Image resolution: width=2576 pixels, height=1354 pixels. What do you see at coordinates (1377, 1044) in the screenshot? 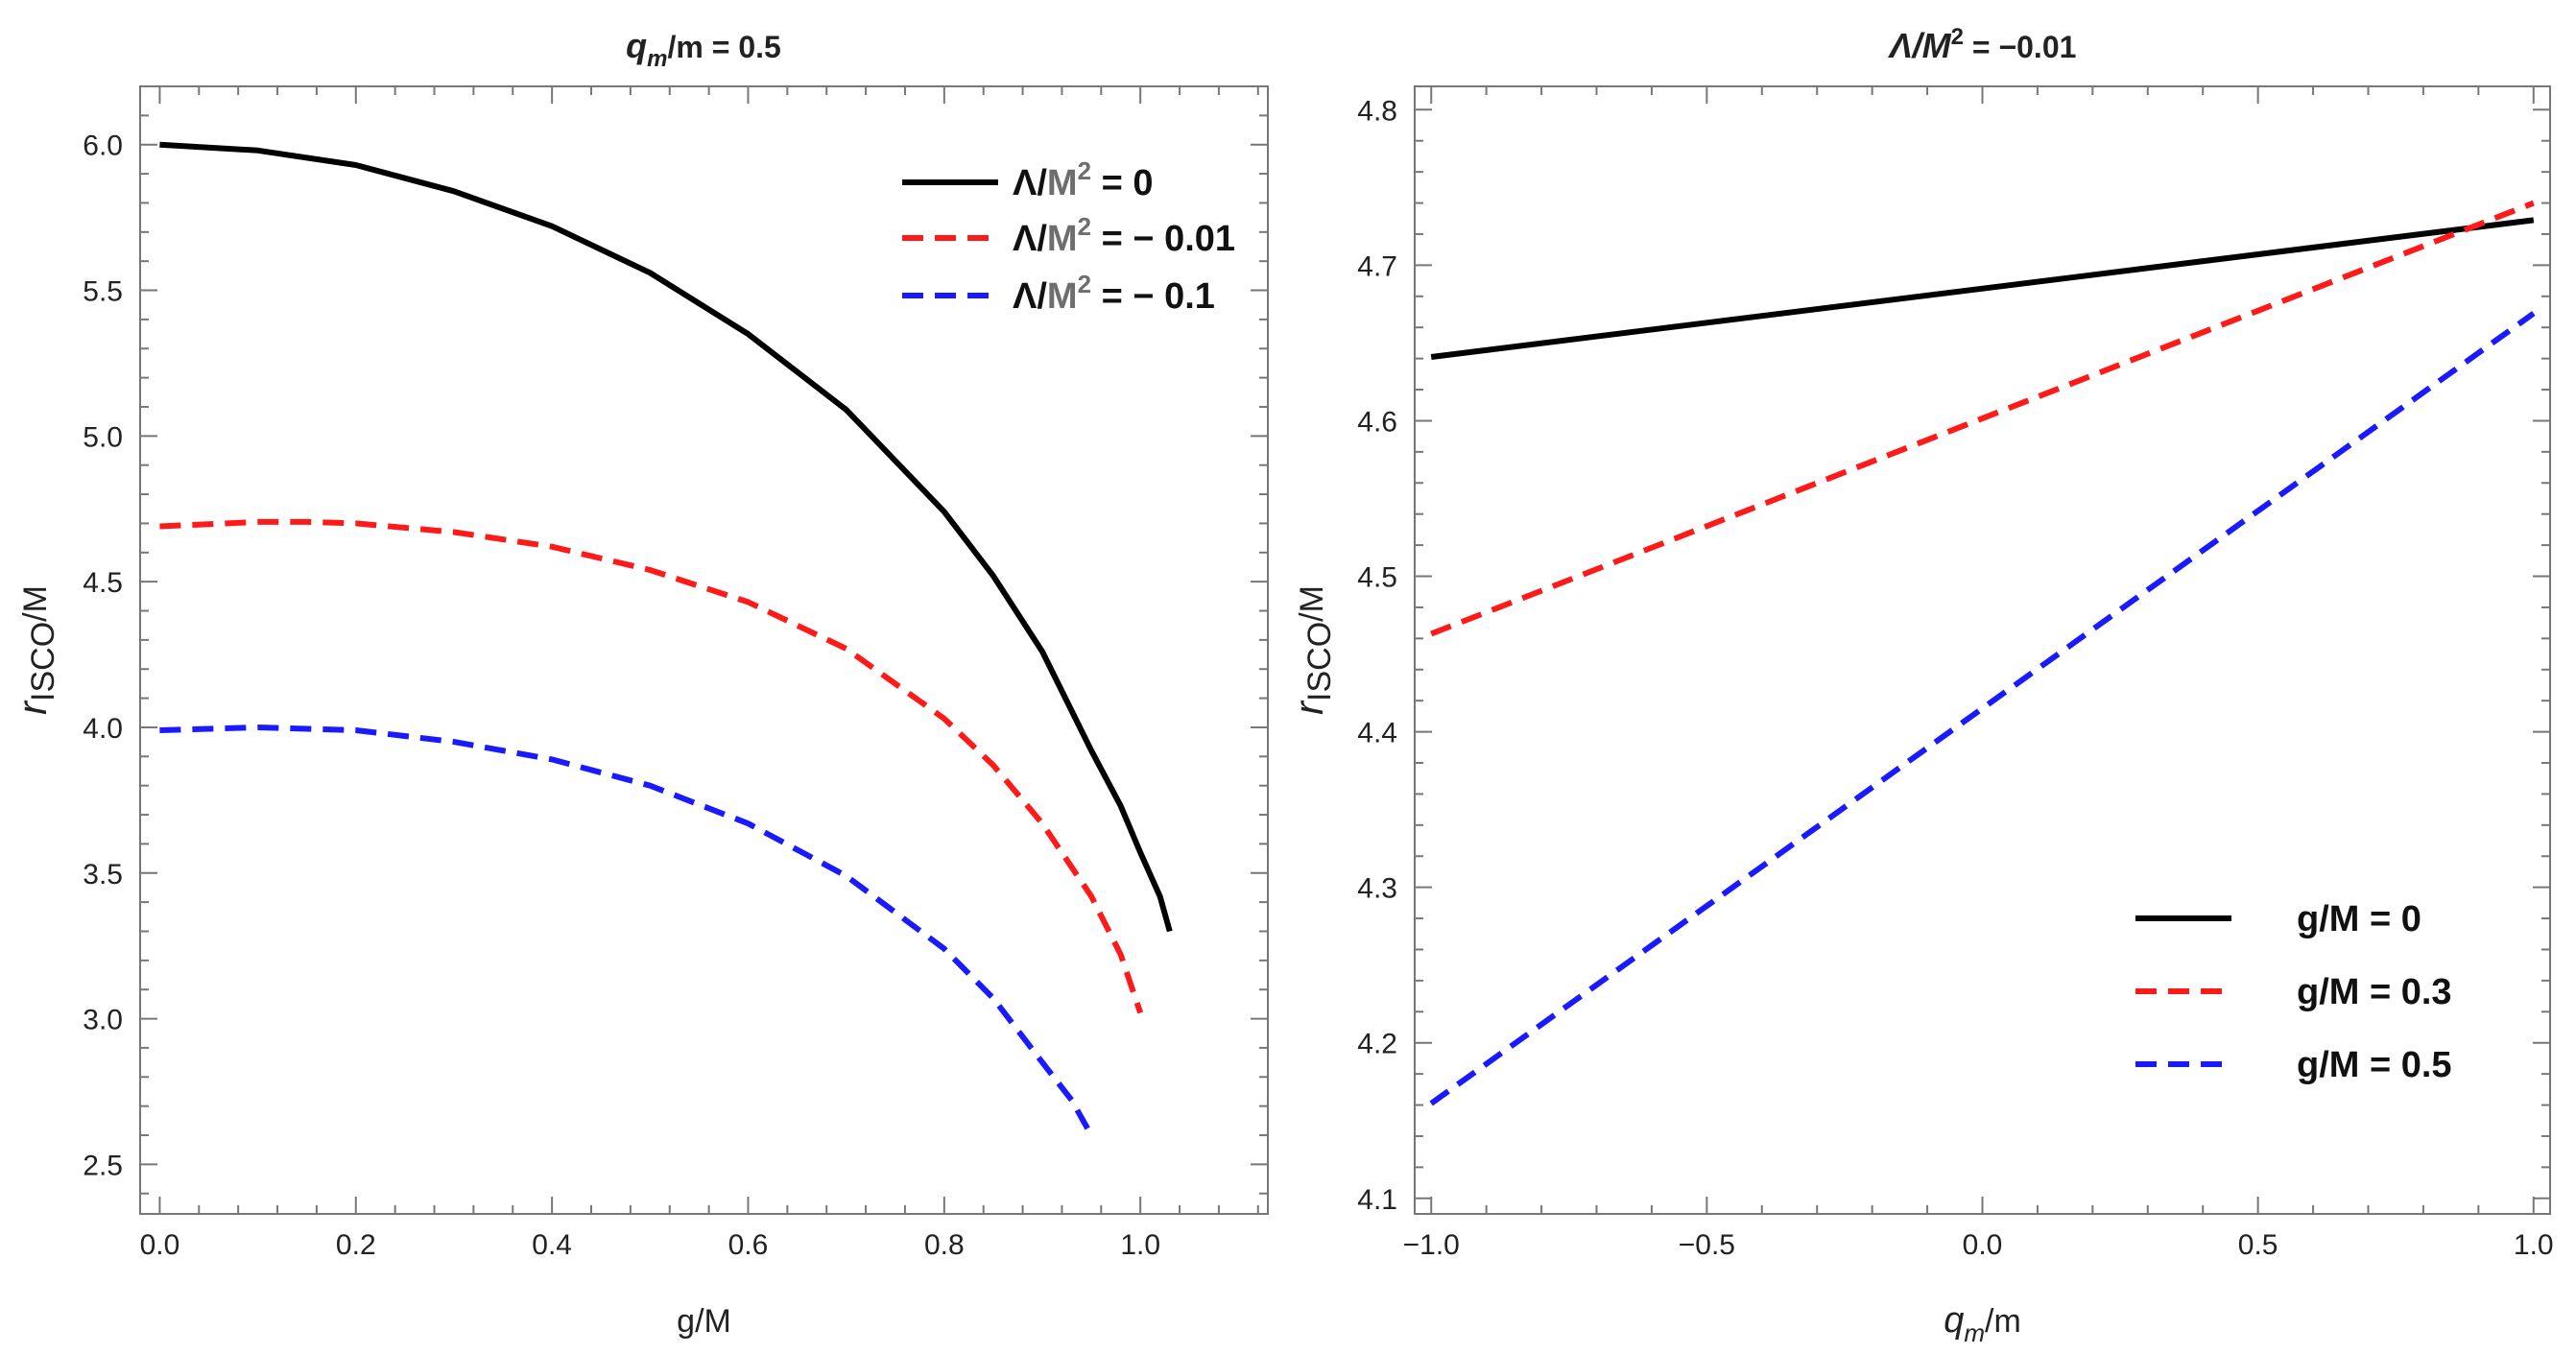
I see `y-tick-label: 4.2` at bounding box center [1377, 1044].